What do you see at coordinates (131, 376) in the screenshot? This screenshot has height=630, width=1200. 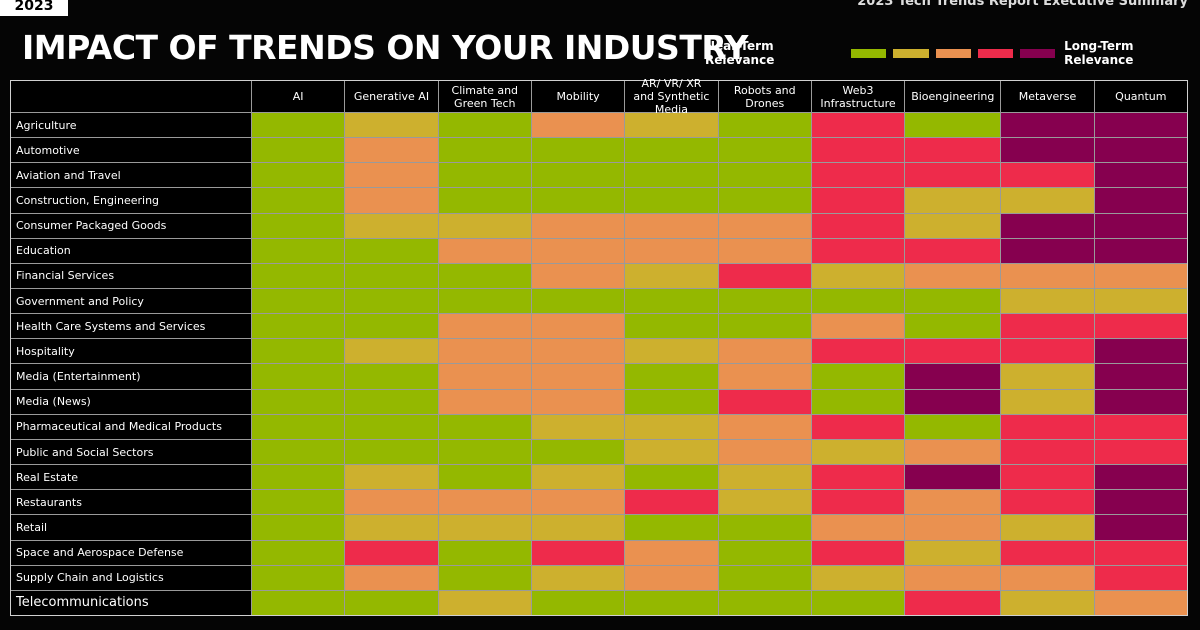 I see `row-label: Media (Entertainment)` at bounding box center [131, 376].